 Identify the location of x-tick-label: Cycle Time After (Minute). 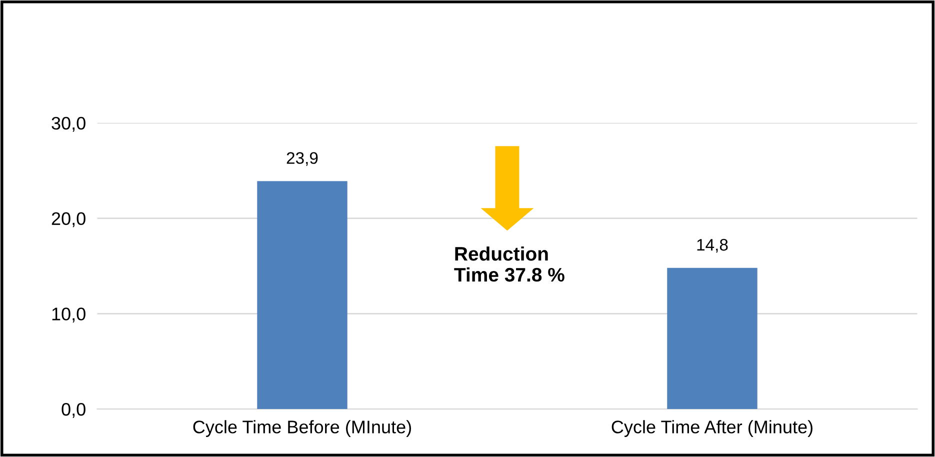
(712, 428).